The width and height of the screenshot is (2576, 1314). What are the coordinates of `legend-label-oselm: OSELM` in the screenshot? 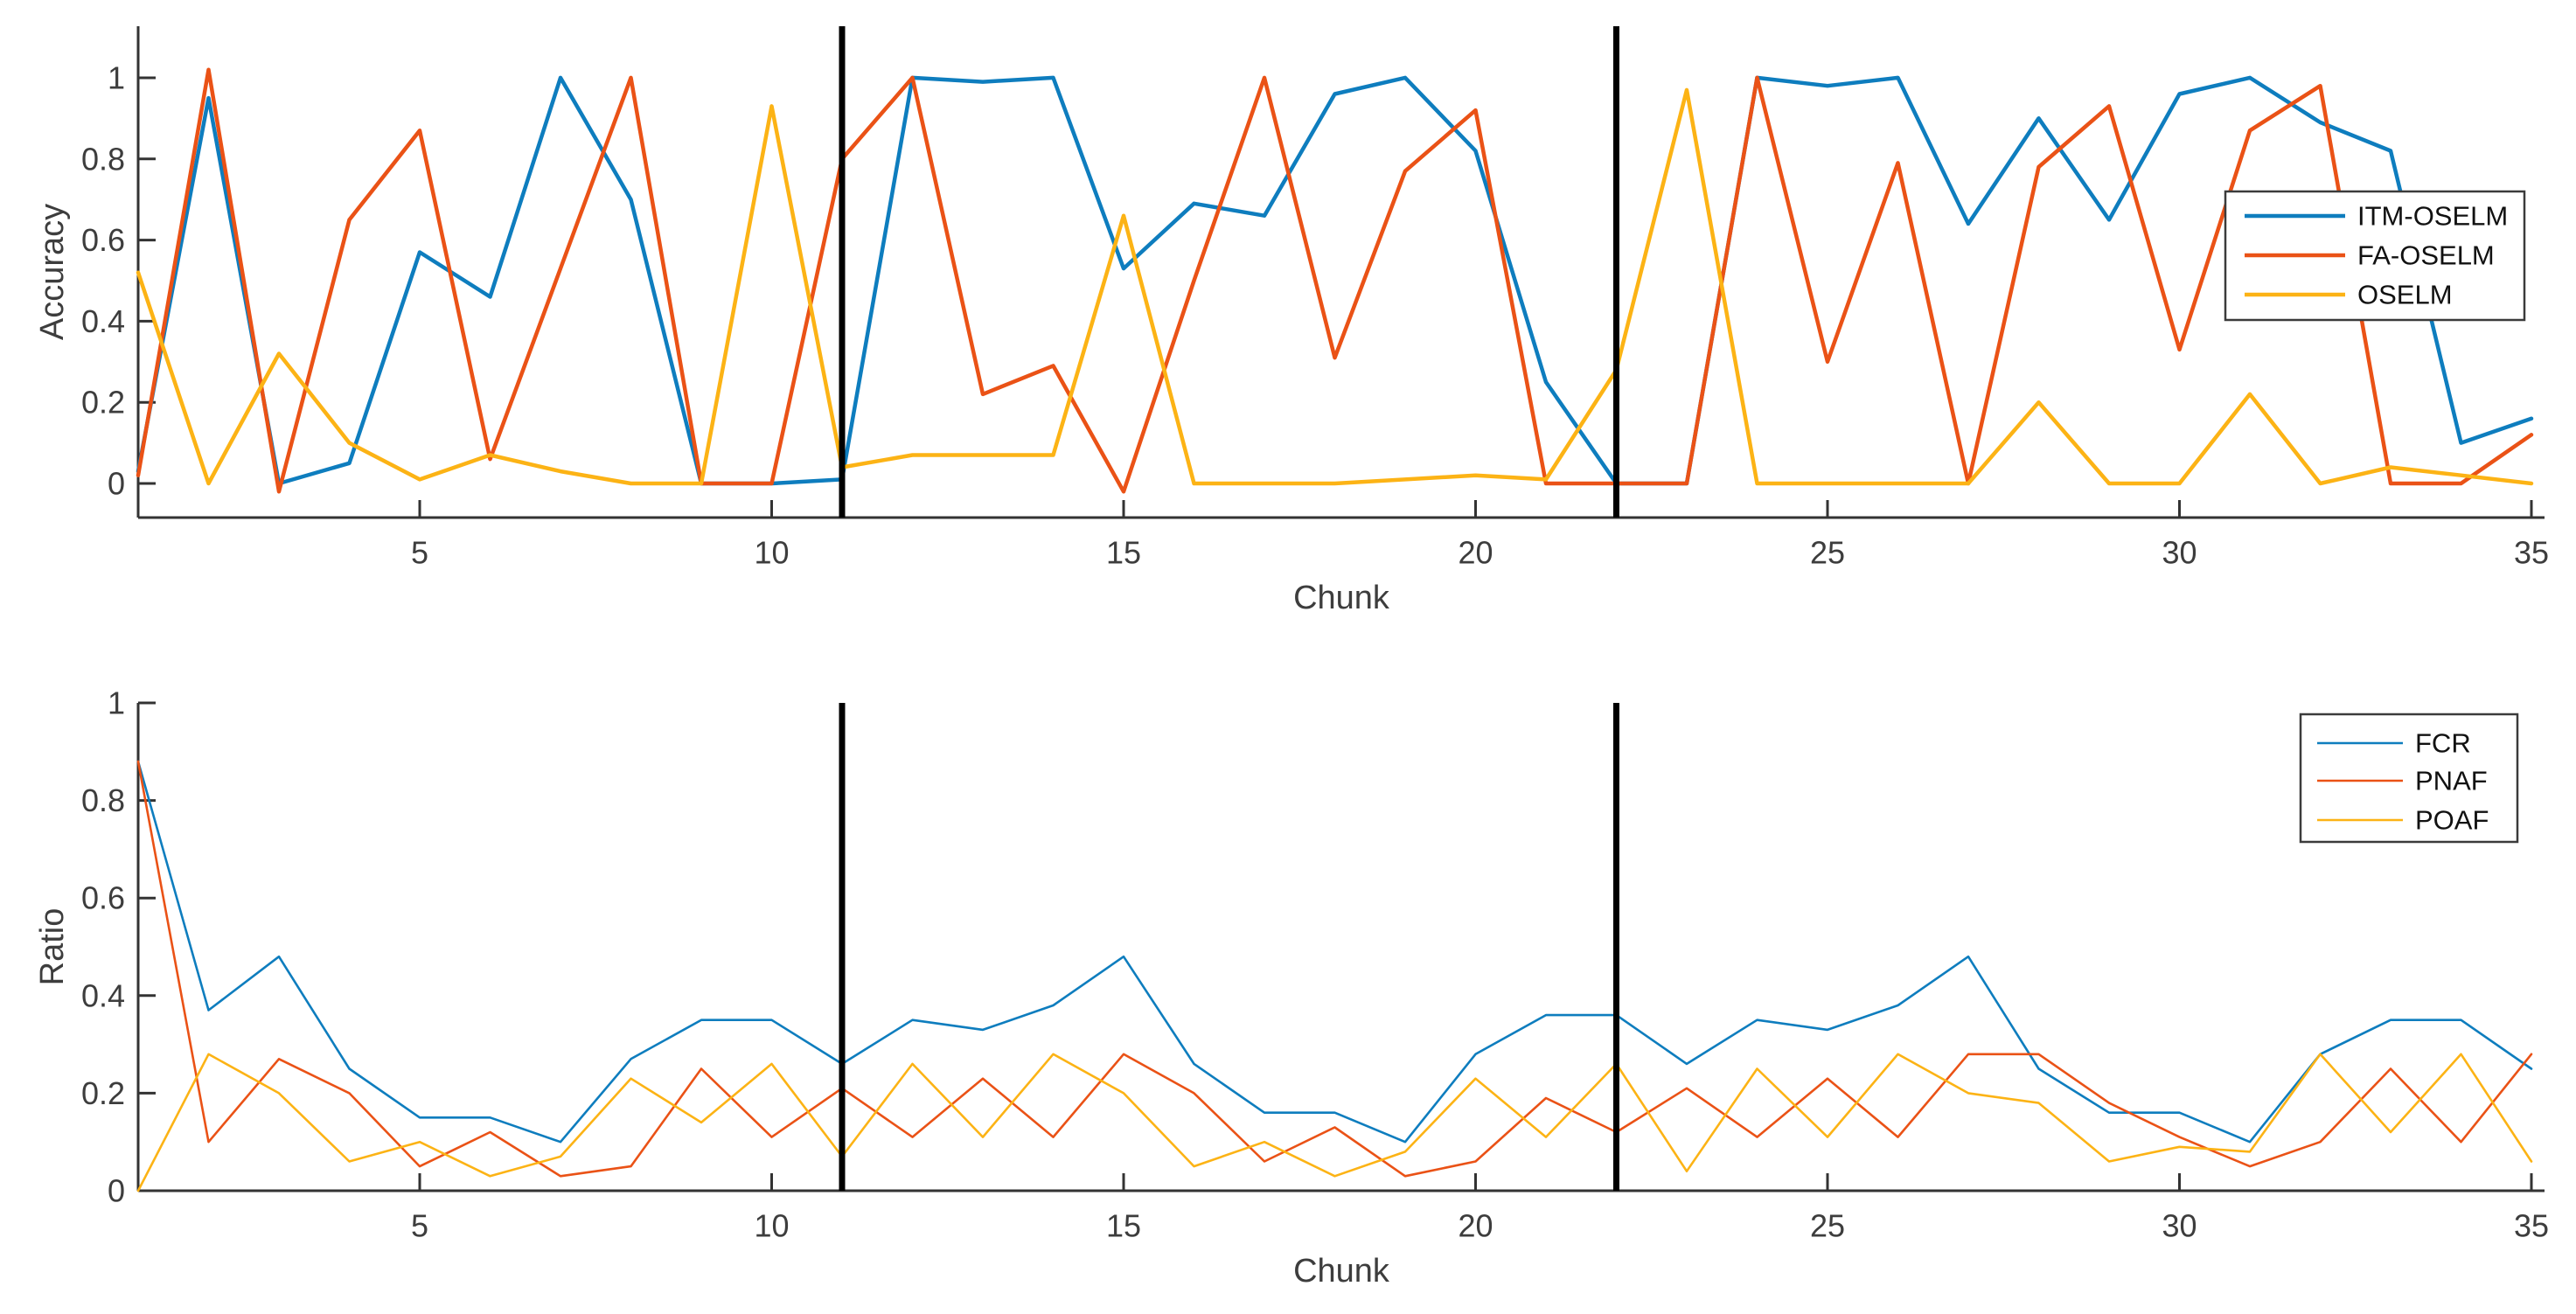 It's located at (2405, 295).